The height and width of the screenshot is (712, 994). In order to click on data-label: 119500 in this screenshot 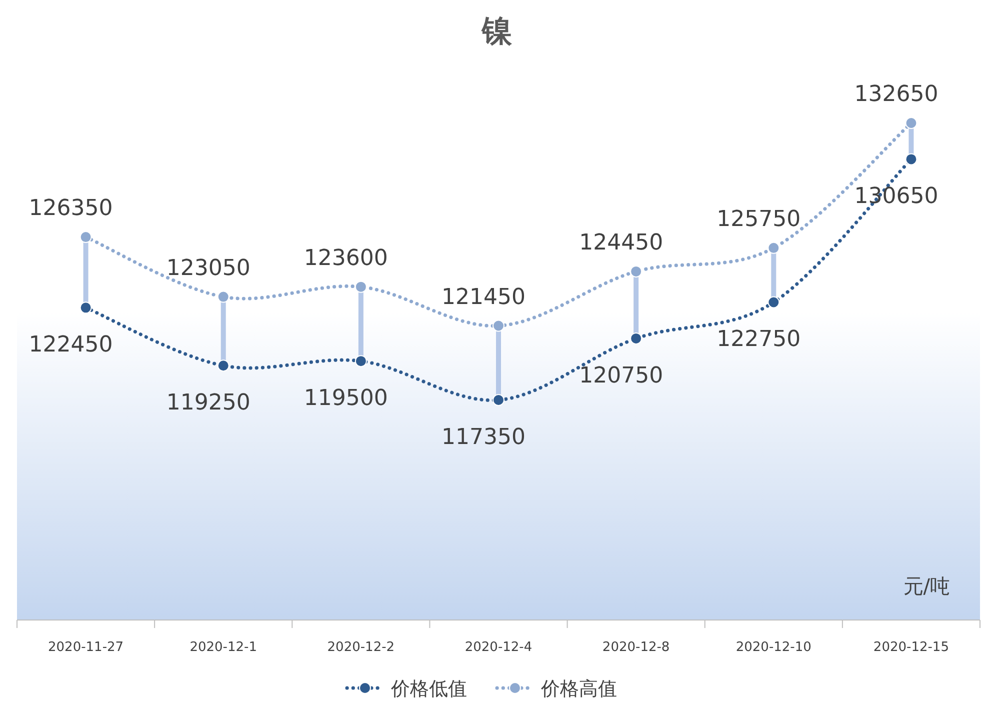, I will do `click(346, 399)`.